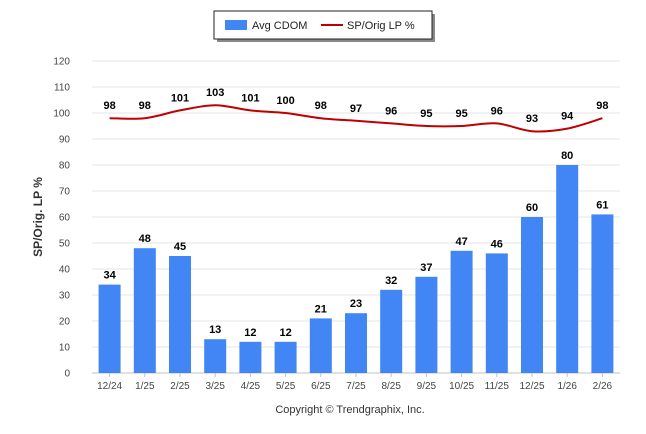 The image size is (646, 434). I want to click on copyright-footer: Copyright © Trendgraphix, Inc., so click(349, 410).